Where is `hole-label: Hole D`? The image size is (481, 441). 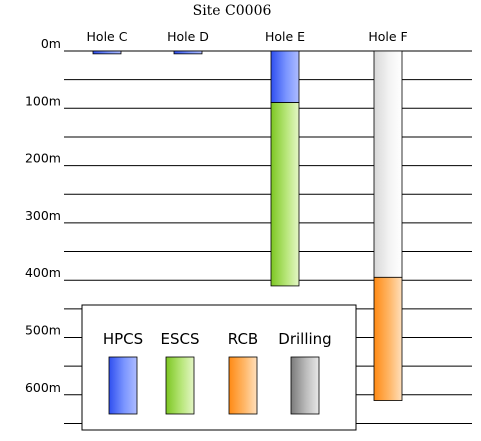 hole-label: Hole D is located at coordinates (188, 36).